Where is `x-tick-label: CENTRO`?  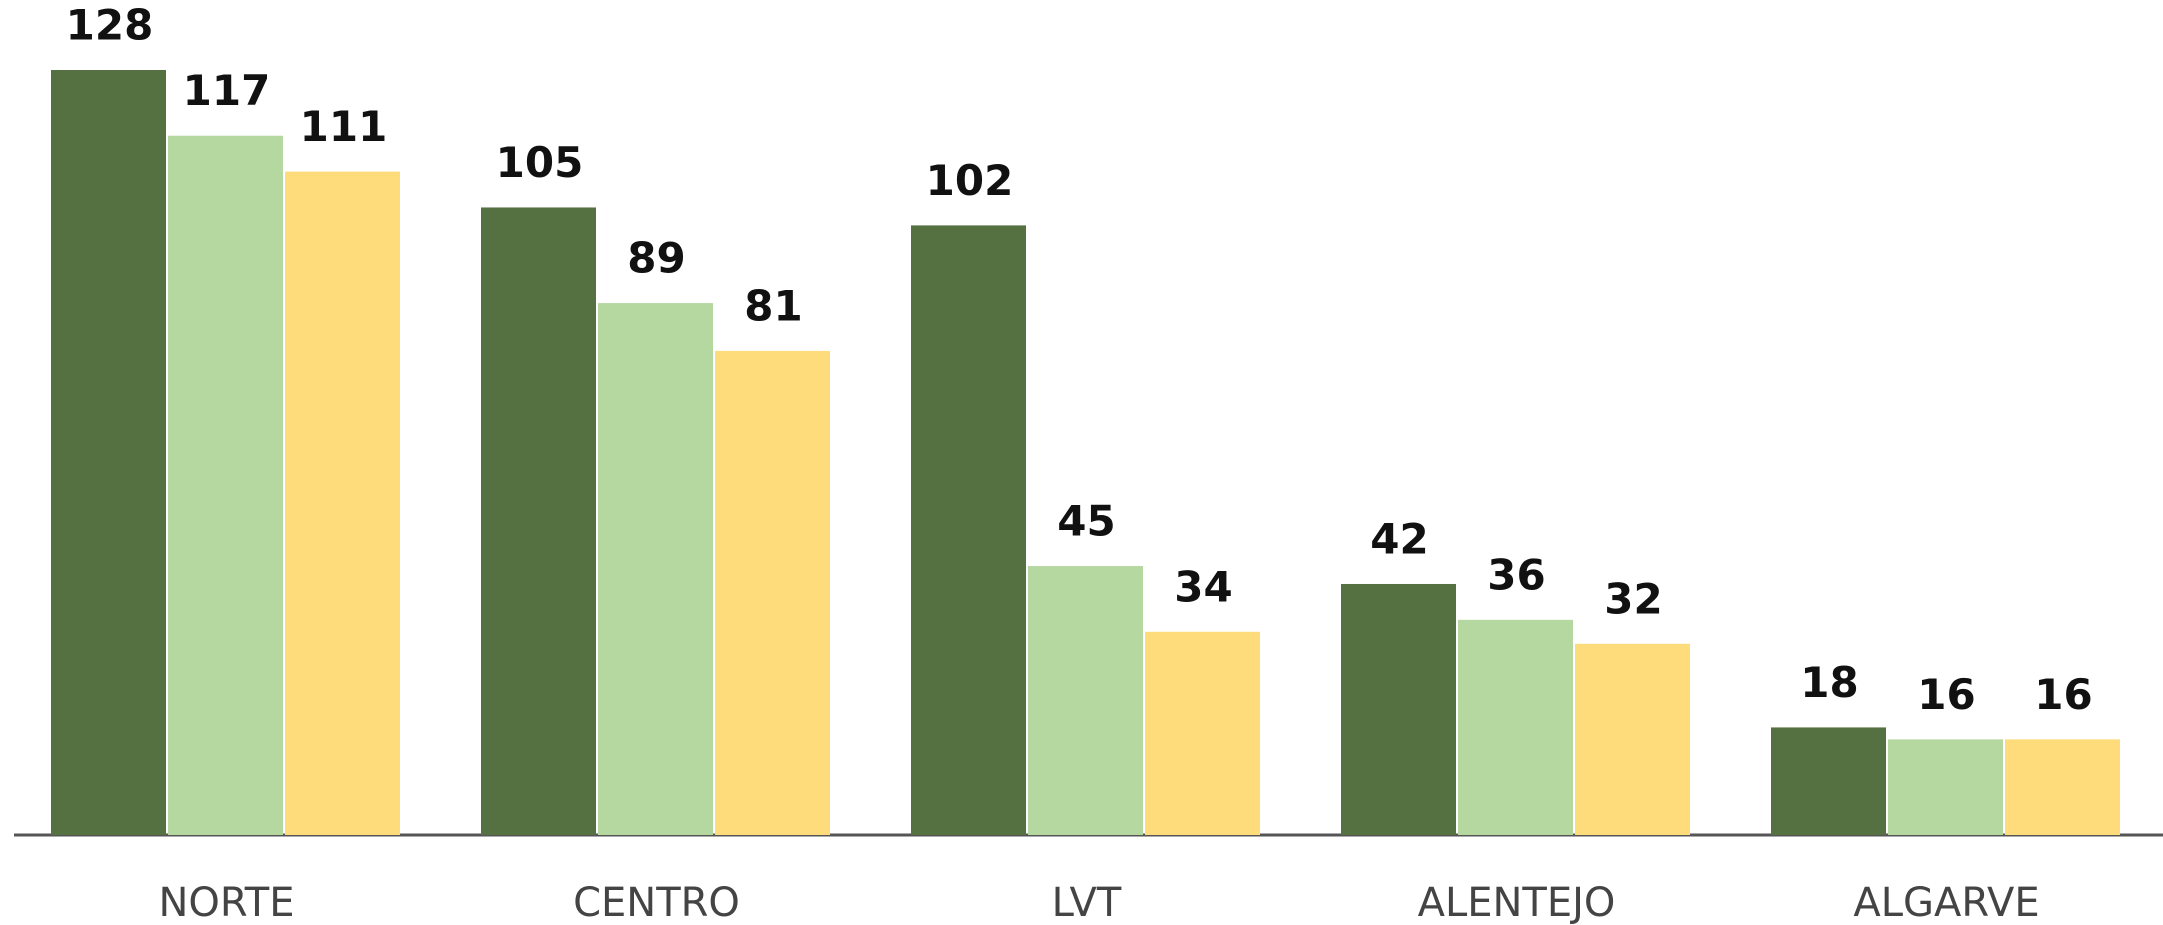
x-tick-label: CENTRO is located at coordinates (656, 902).